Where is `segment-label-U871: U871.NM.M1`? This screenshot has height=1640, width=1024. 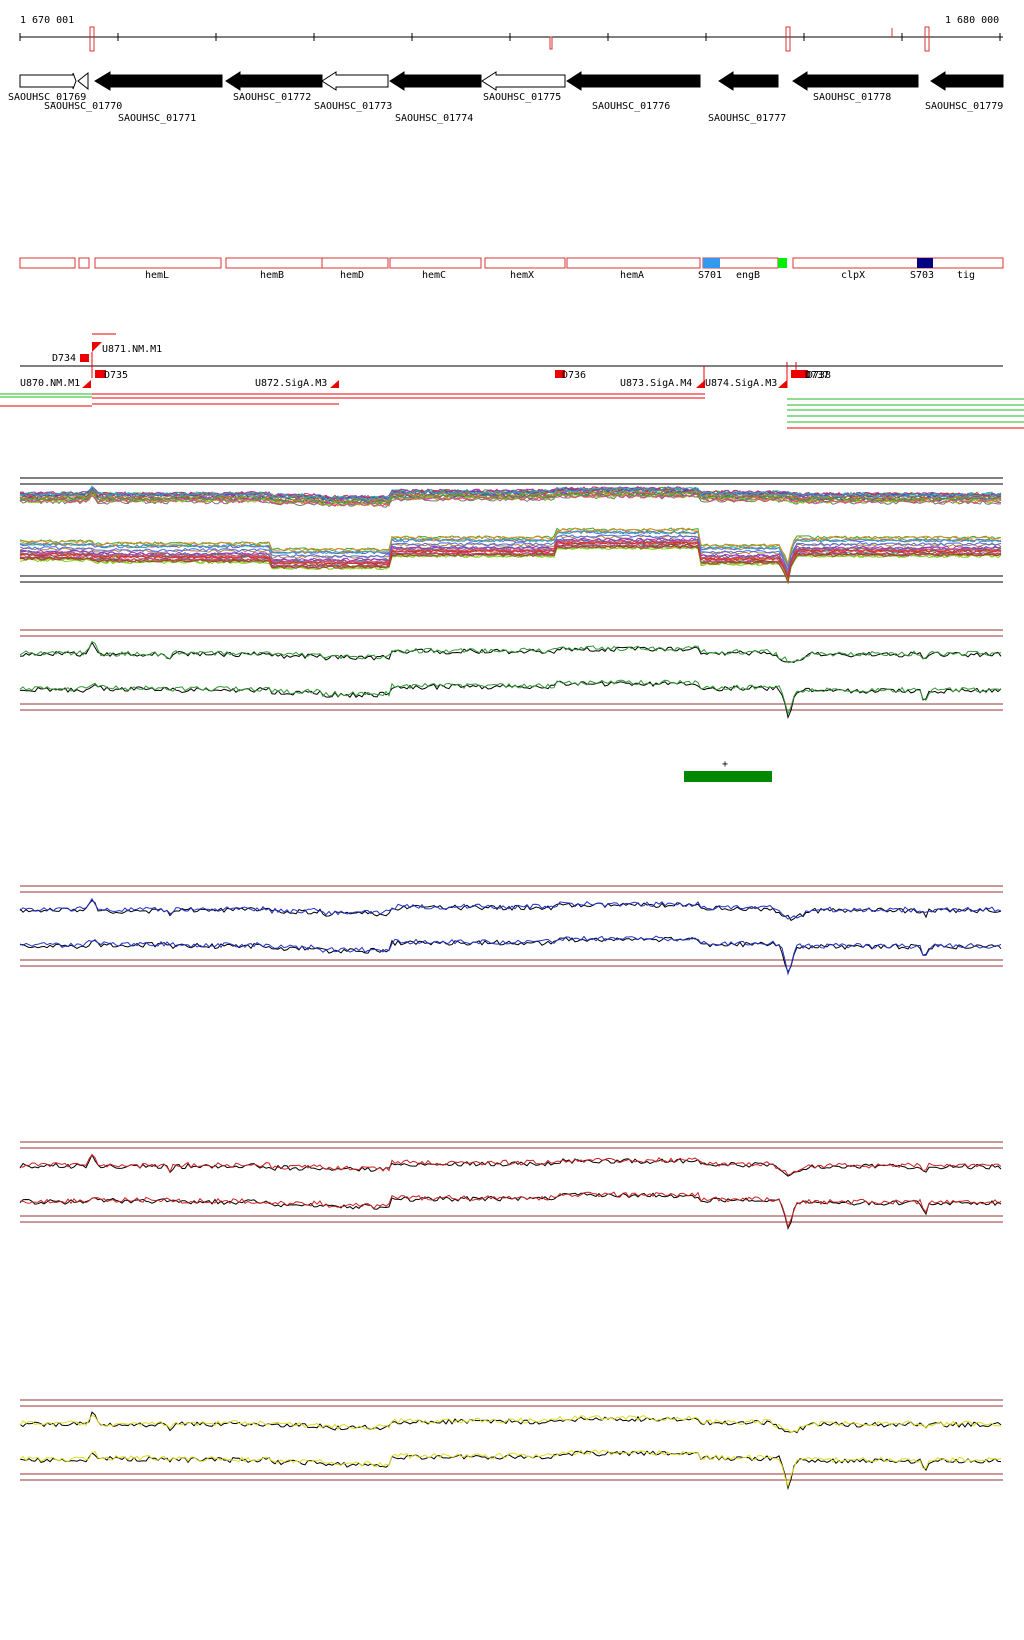
segment-label-U871: U871.NM.M1 is located at coordinates (132, 349).